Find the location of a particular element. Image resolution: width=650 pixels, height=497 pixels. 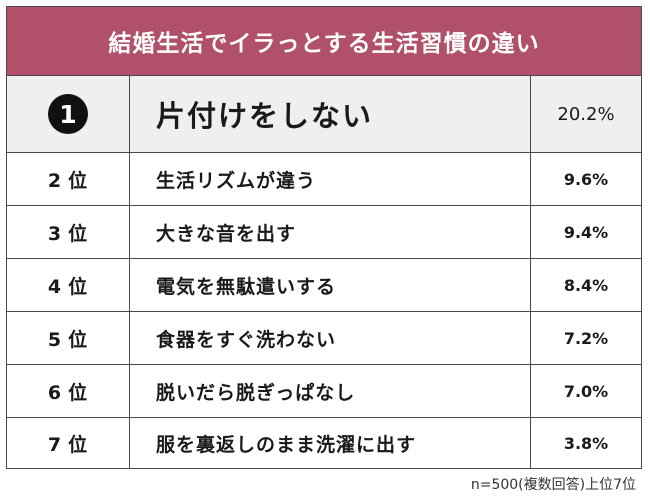

table-title: 結婚生活でイラっとする生活習慣の違い is located at coordinates (324, 41).